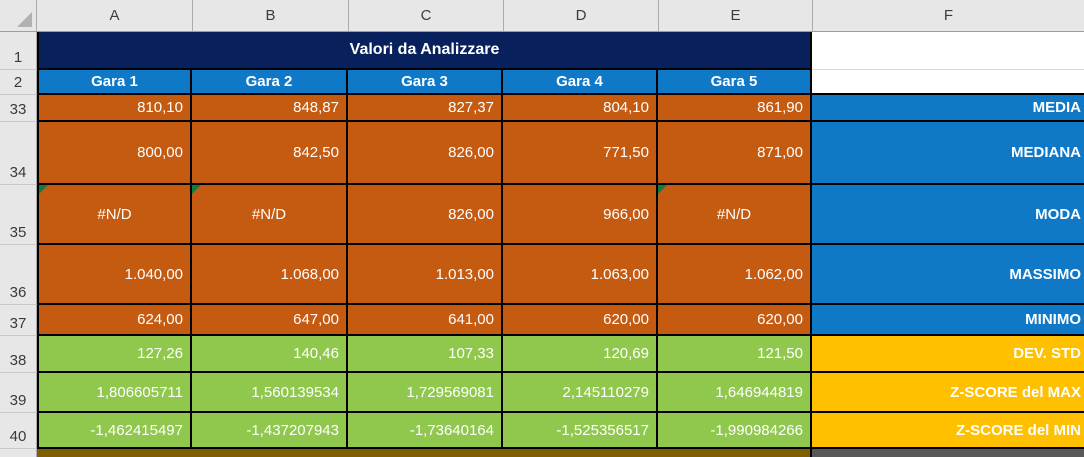  I want to click on row-header-39: 39, so click(18, 393).